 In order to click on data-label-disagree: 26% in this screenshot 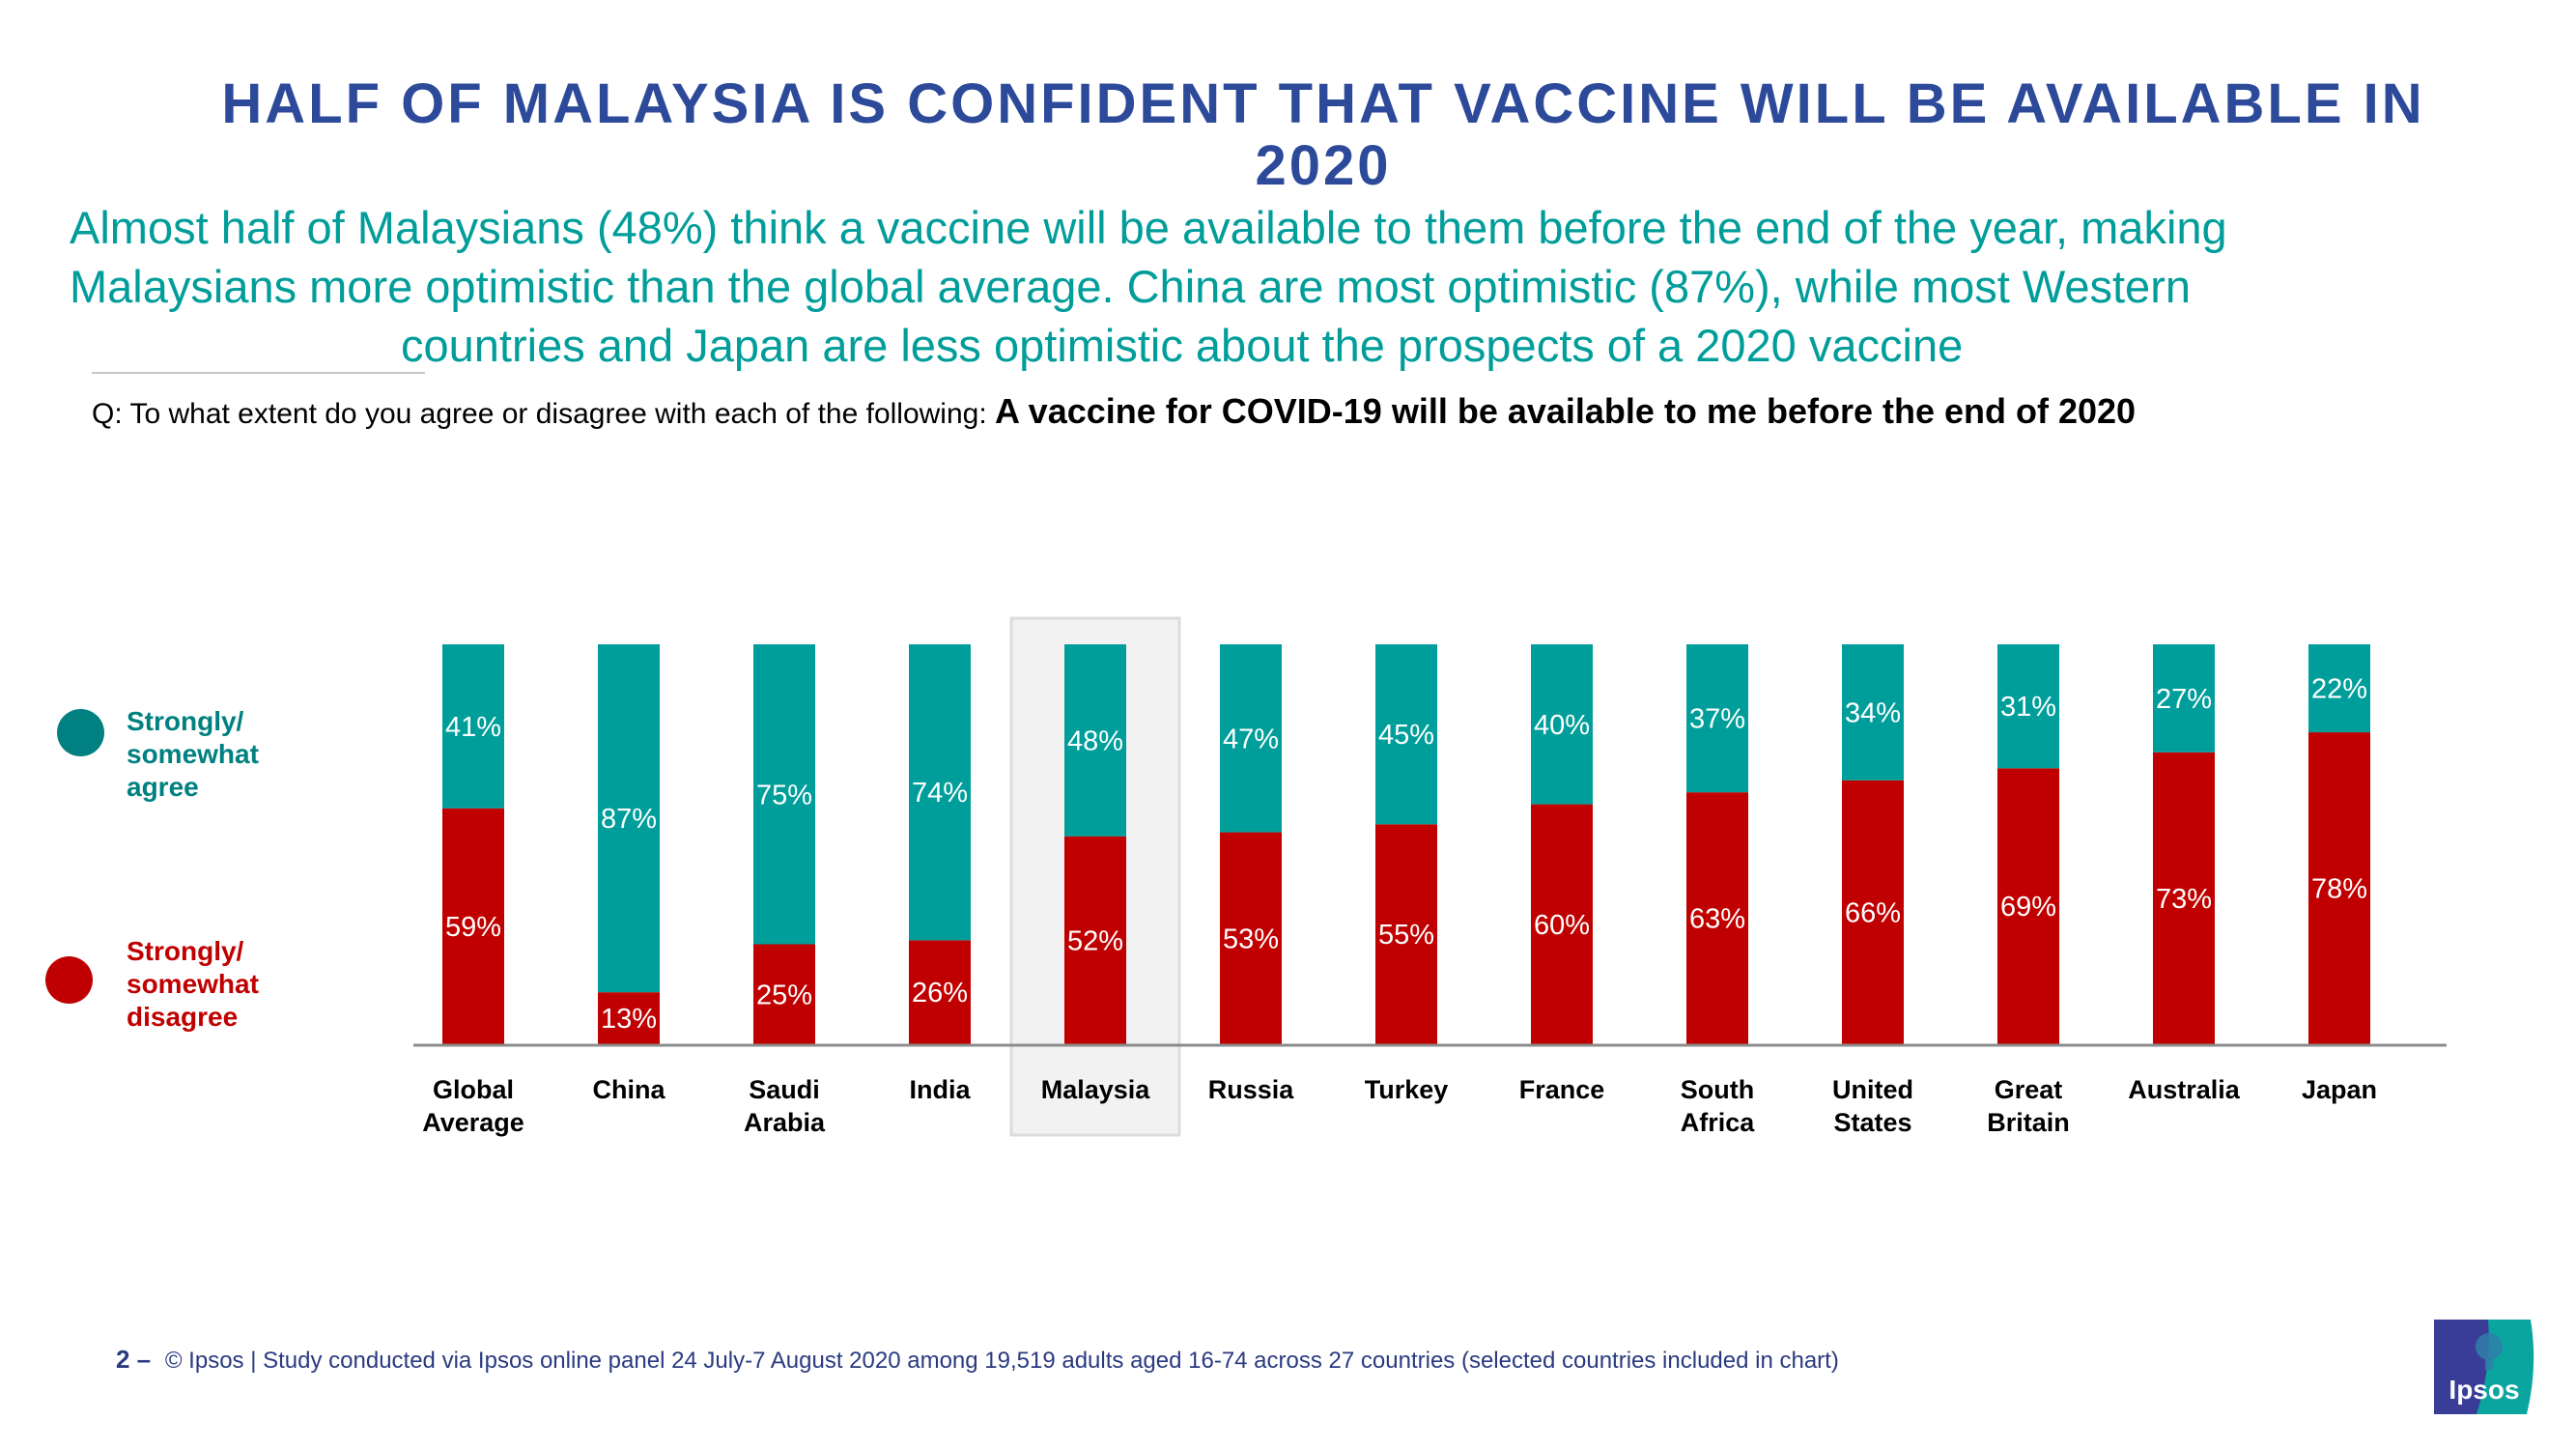, I will do `click(940, 993)`.